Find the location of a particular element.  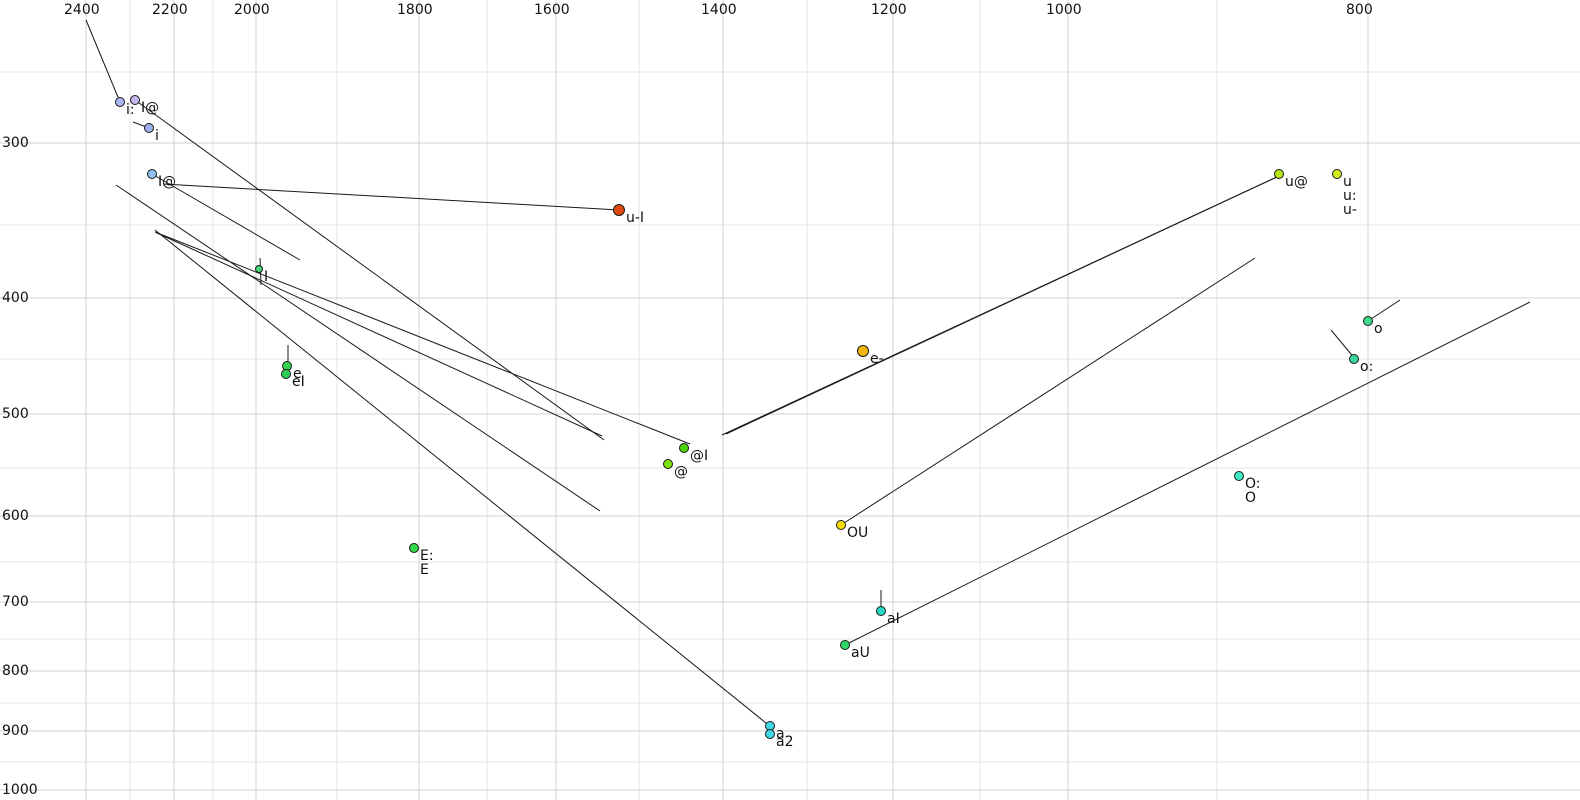

y-tick-label: 400 is located at coordinates (15, 298).